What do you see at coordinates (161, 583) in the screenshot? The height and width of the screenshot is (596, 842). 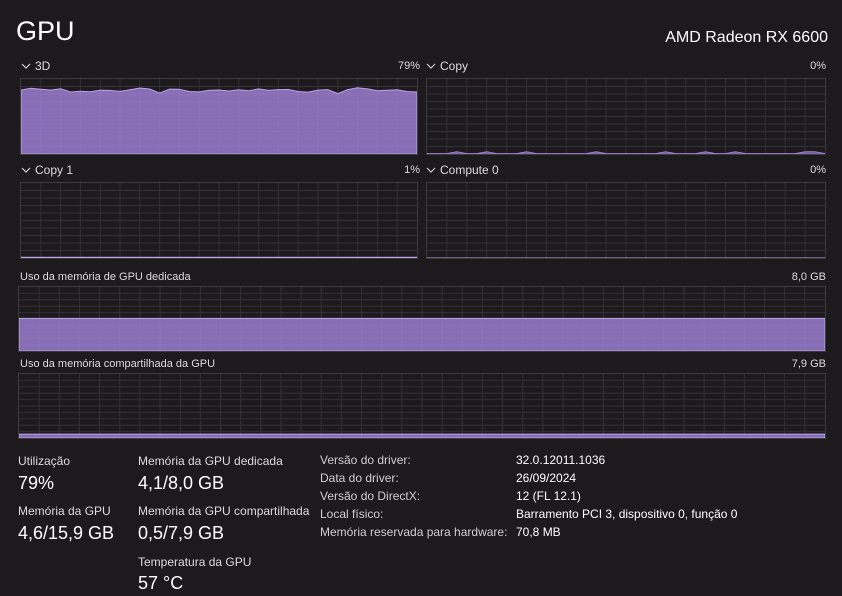 I see `temperature-value: 57 °C` at bounding box center [161, 583].